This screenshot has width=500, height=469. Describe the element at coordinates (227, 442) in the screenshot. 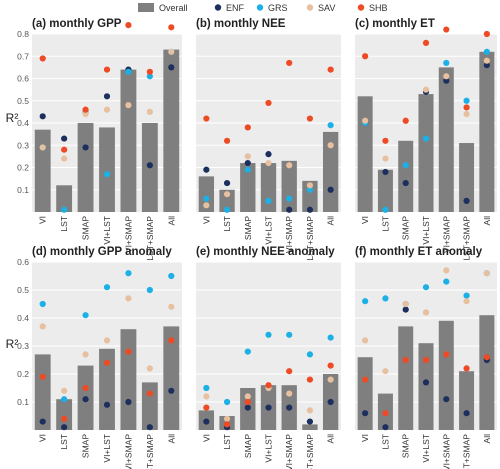

I see `x-tick-label: LST` at that location.